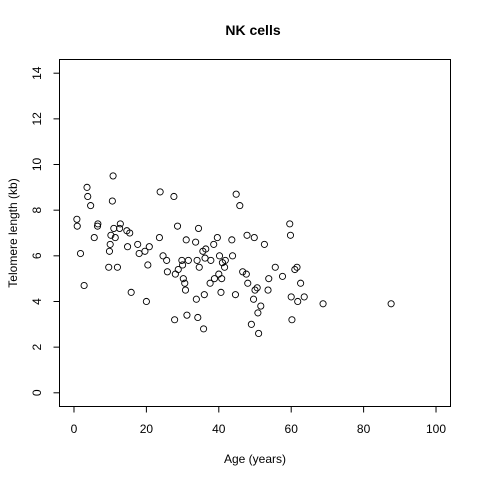  Describe the element at coordinates (258, 421) in the screenshot. I see `x-axis: 0 20 40 60 80 100` at that location.